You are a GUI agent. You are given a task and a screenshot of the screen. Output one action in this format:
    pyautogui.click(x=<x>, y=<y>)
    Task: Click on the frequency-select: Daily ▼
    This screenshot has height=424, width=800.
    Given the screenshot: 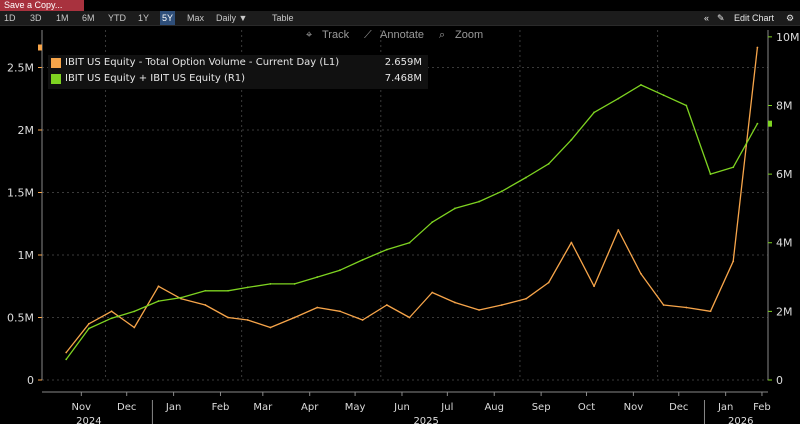 What is the action you would take?
    pyautogui.click(x=232, y=18)
    